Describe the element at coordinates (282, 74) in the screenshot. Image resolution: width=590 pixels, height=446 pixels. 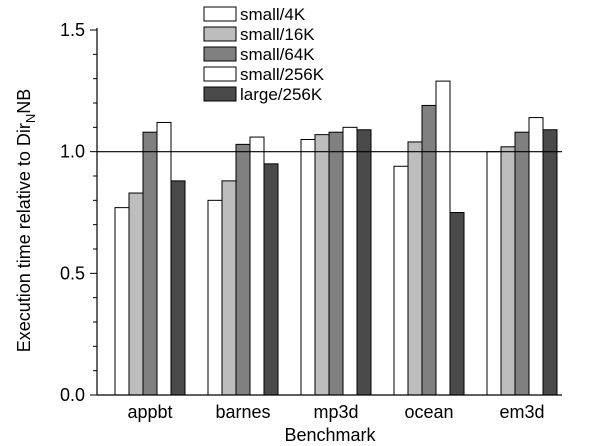
I see `legend-label-small-256K: small/256K` at that location.